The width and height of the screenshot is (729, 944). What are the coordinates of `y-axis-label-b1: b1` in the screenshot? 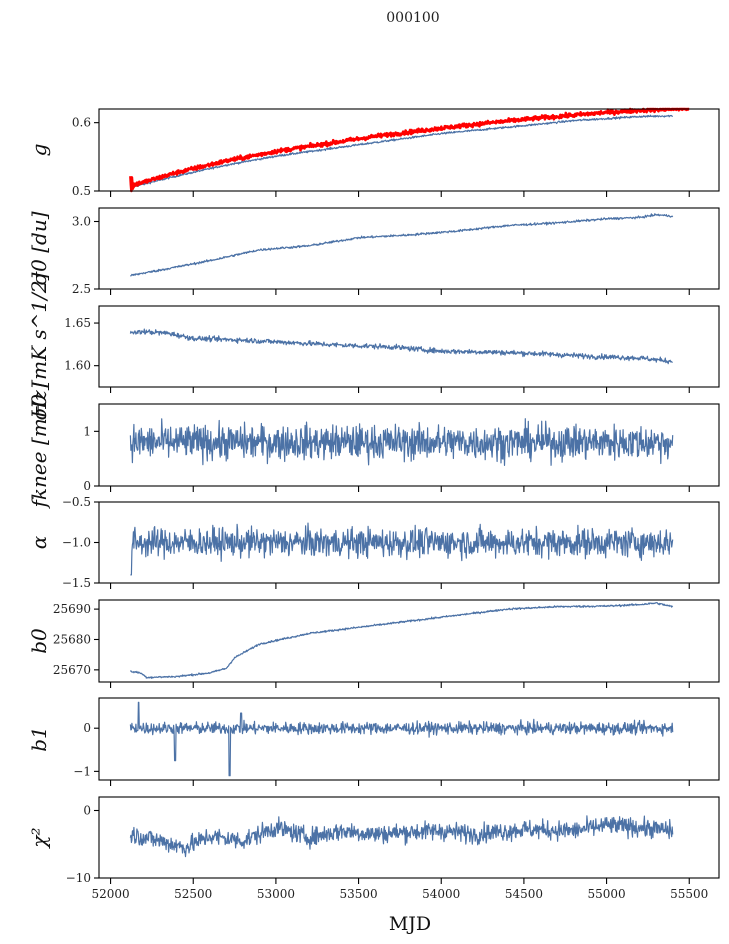 It's located at (39, 739).